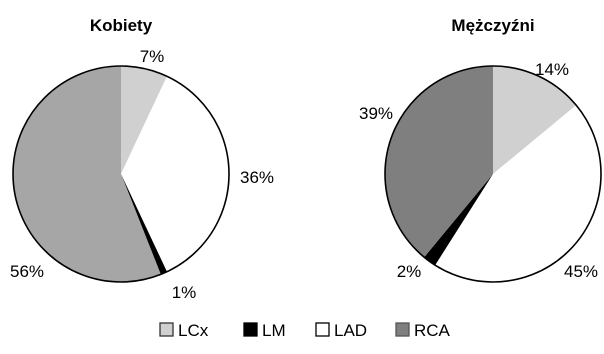 Image resolution: width=604 pixels, height=354 pixels. What do you see at coordinates (27, 271) in the screenshot?
I see `data-label-rca: 56%` at bounding box center [27, 271].